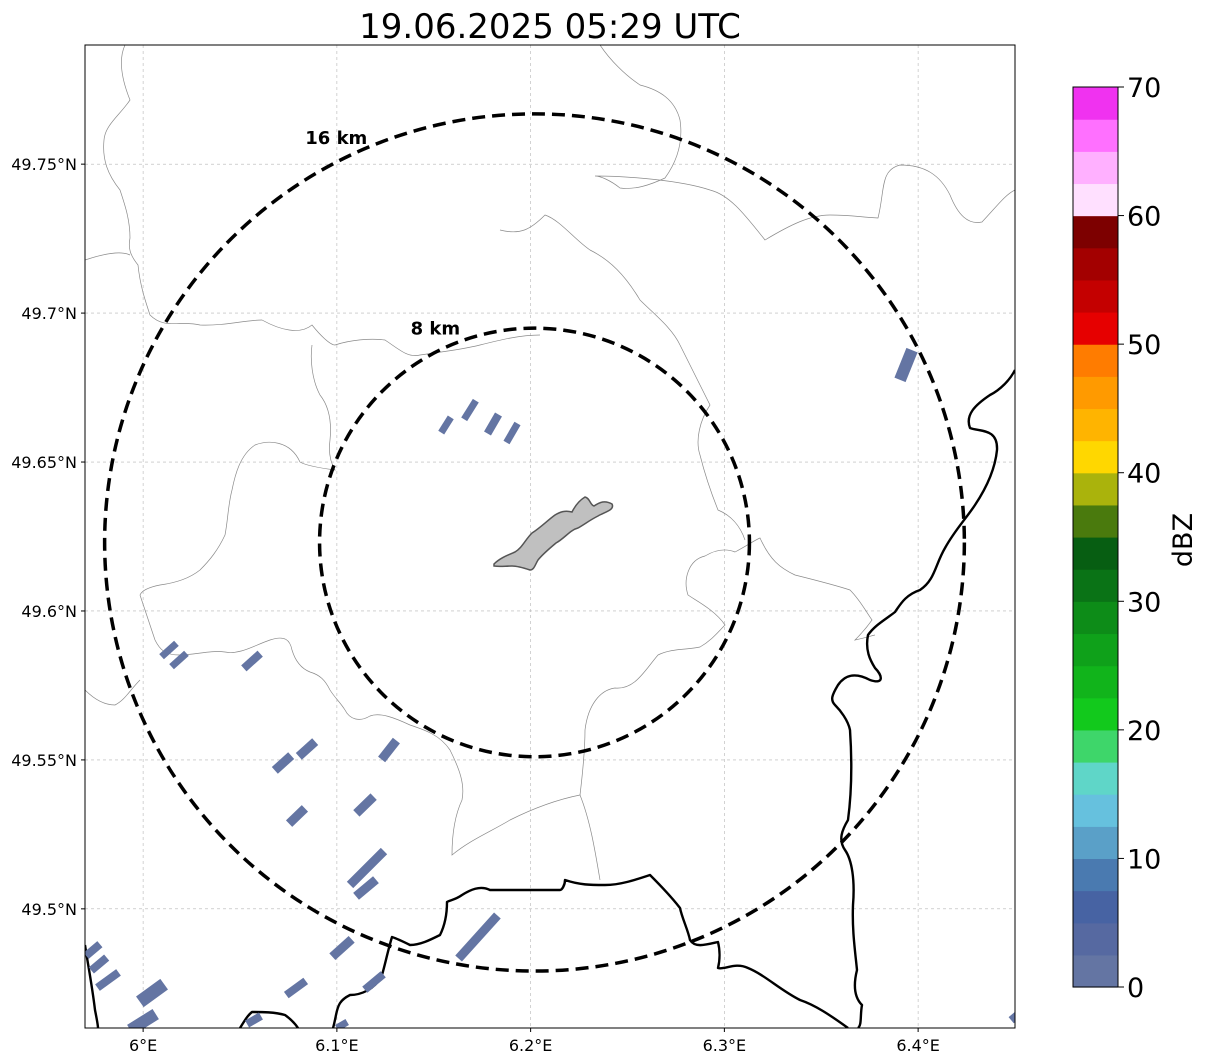 The height and width of the screenshot is (1064, 1207). What do you see at coordinates (113, 692) in the screenshot?
I see `admin-boundary-far-west` at bounding box center [113, 692].